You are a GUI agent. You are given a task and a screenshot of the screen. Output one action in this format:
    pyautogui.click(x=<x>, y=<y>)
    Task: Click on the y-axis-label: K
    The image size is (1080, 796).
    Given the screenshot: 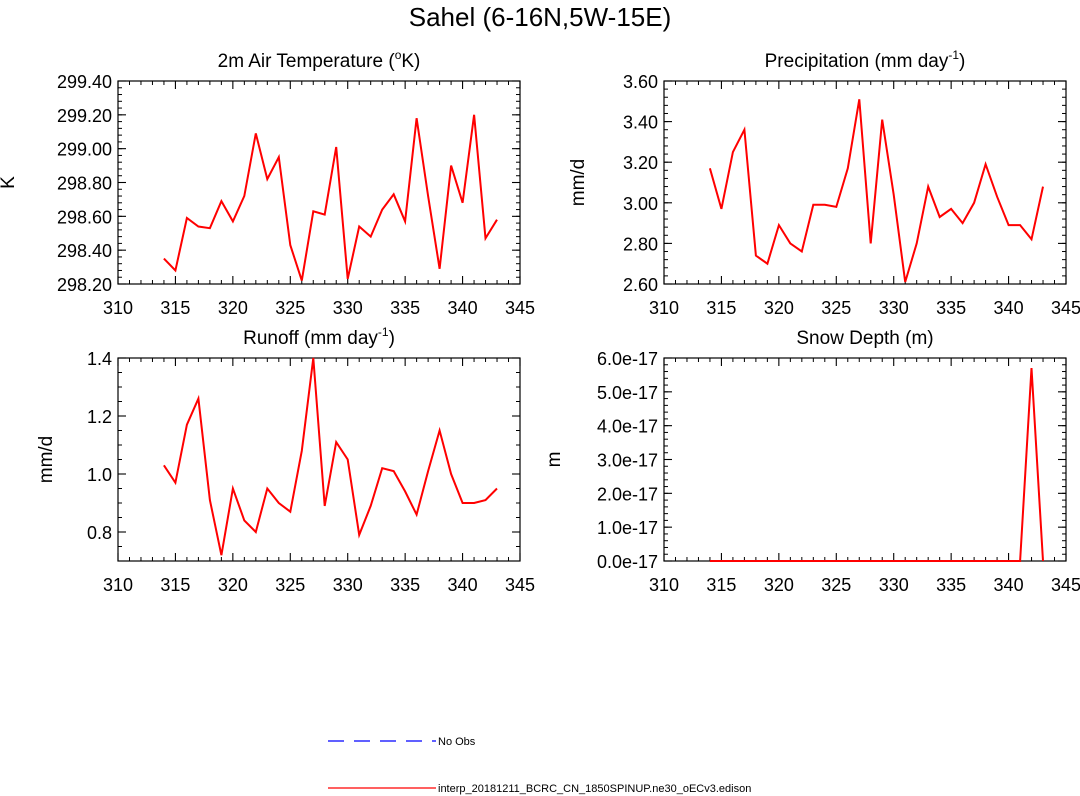 What is the action you would take?
    pyautogui.click(x=9, y=182)
    